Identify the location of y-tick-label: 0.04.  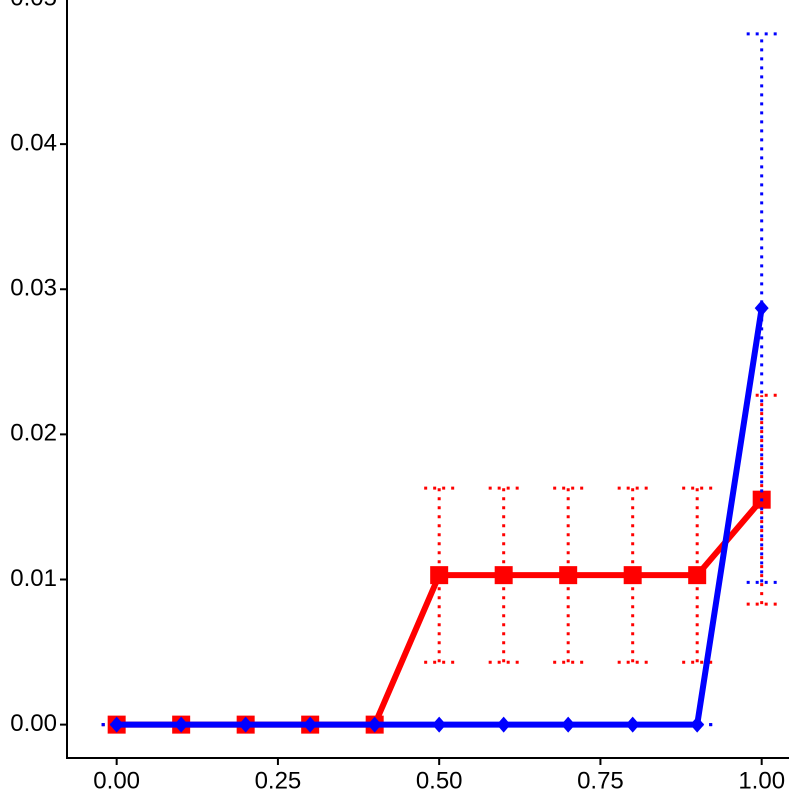
(33, 142).